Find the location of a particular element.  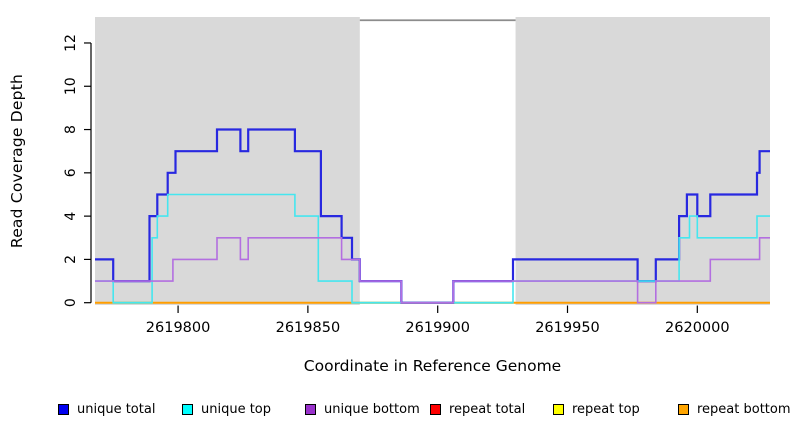

y-tick-label: 12 is located at coordinates (71, 43).